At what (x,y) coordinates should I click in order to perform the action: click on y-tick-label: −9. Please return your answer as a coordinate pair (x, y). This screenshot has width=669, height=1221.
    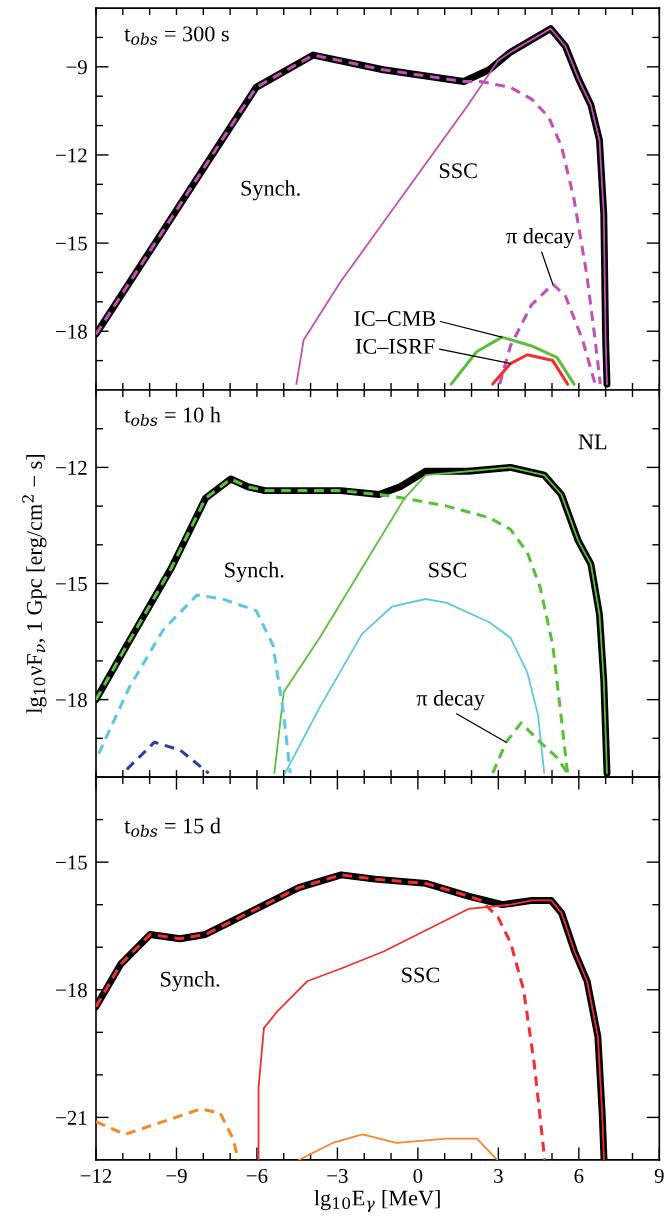
    Looking at the image, I should click on (76, 67).